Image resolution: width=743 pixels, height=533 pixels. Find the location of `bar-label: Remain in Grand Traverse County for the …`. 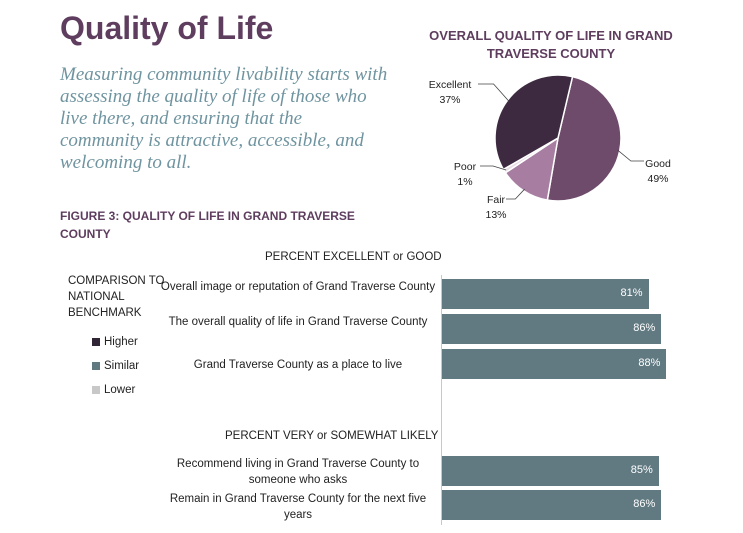

bar-label: Remain in Grand Traverse County for the … is located at coordinates (298, 507).